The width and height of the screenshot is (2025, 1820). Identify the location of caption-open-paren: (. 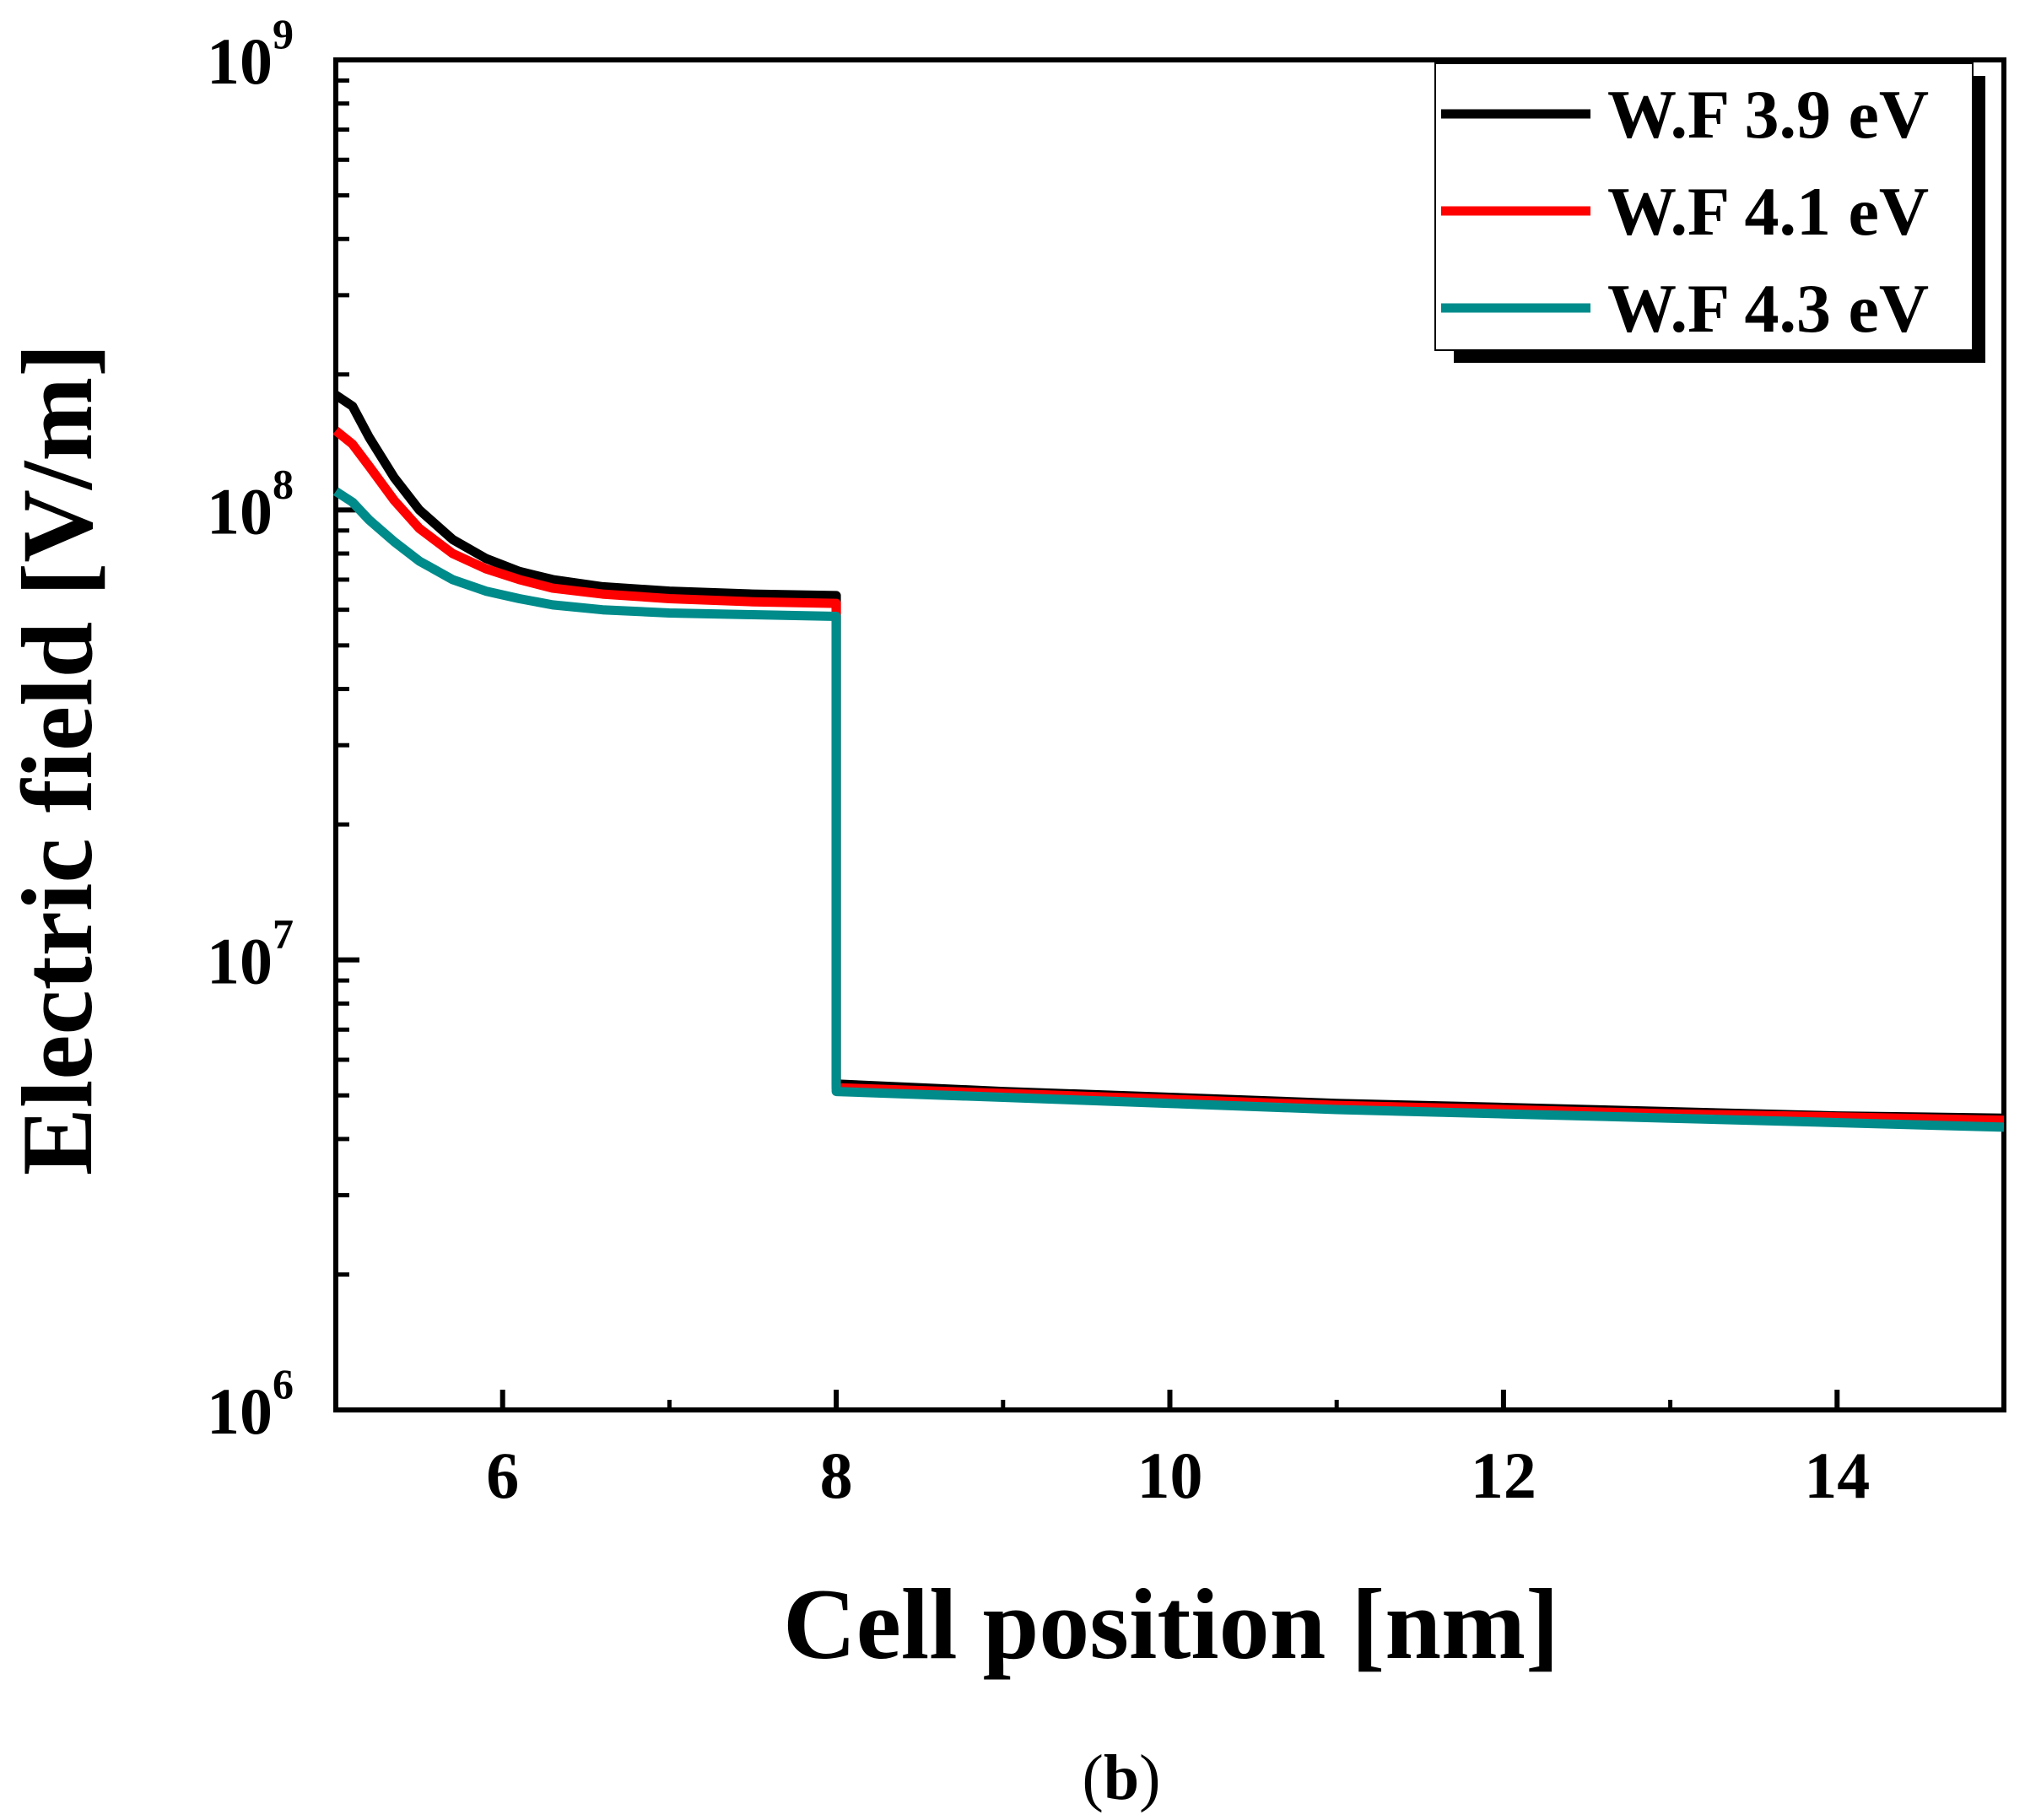
(1093, 1777).